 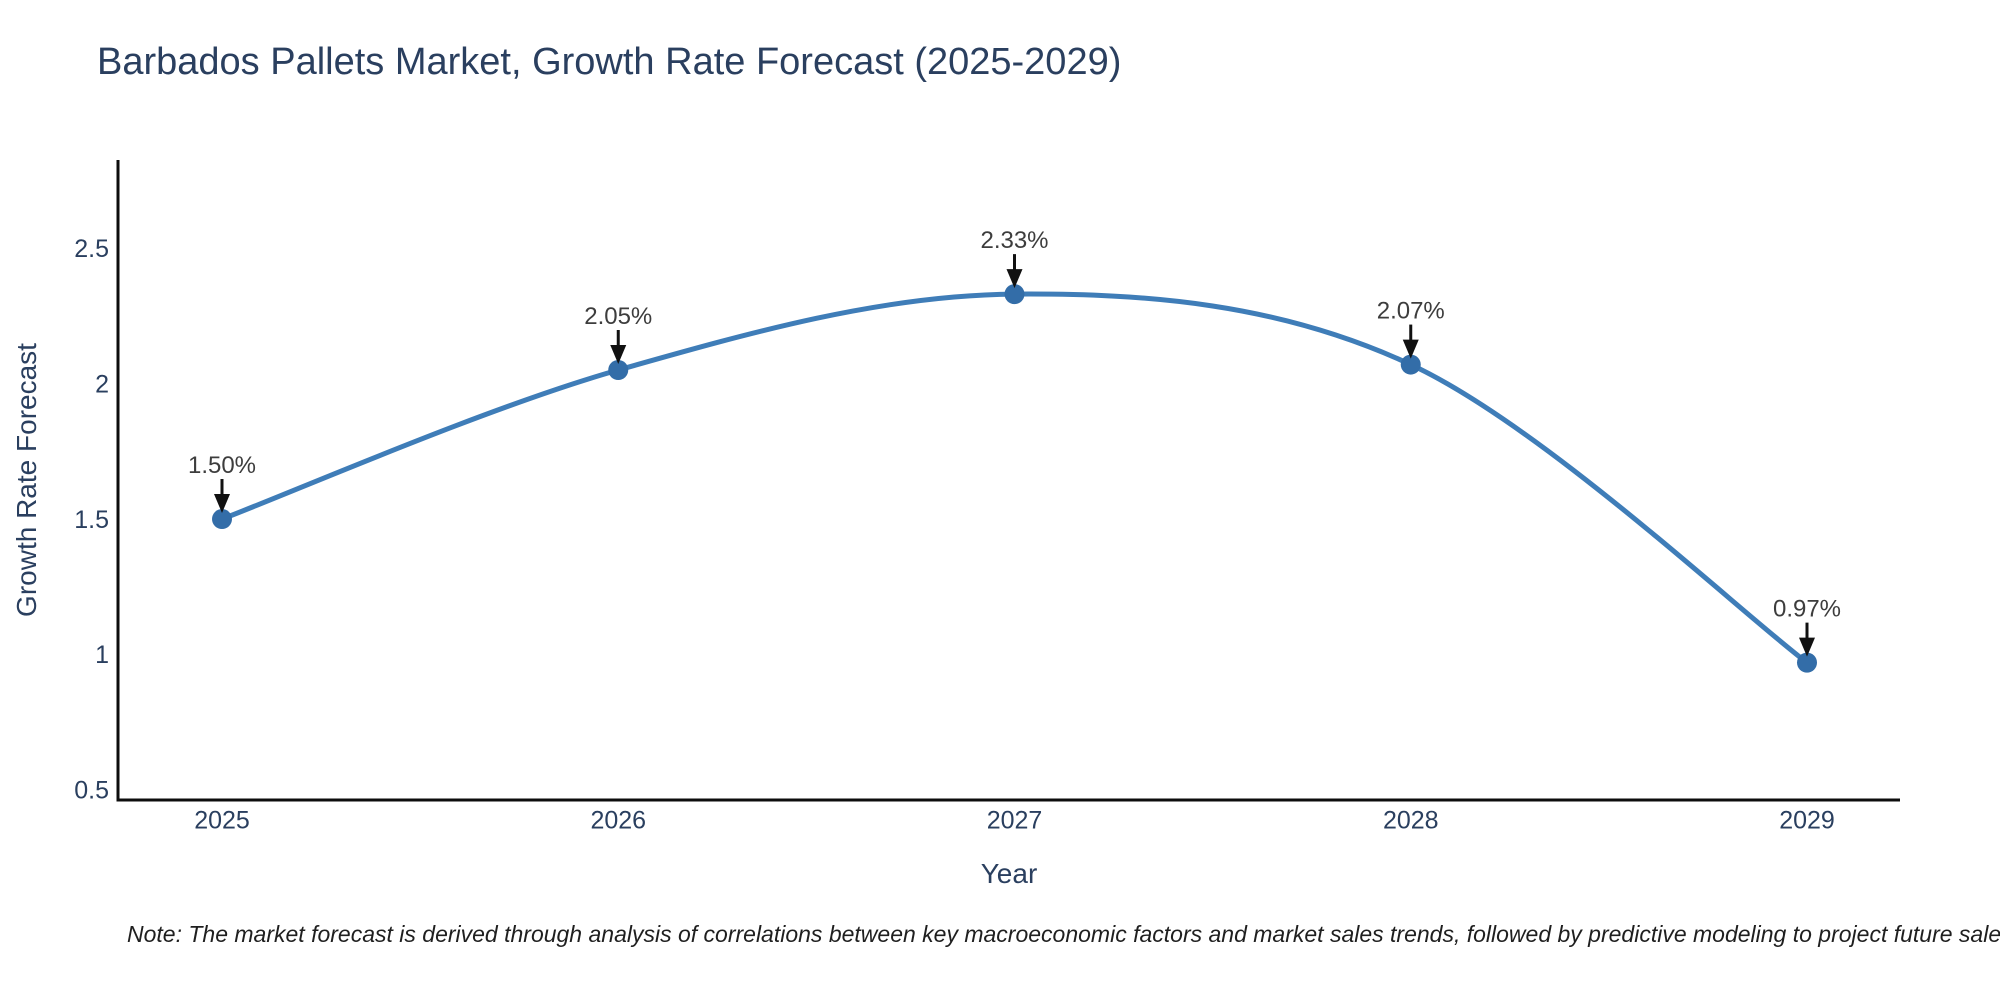 What do you see at coordinates (1009, 873) in the screenshot?
I see `x-axis-title: Year` at bounding box center [1009, 873].